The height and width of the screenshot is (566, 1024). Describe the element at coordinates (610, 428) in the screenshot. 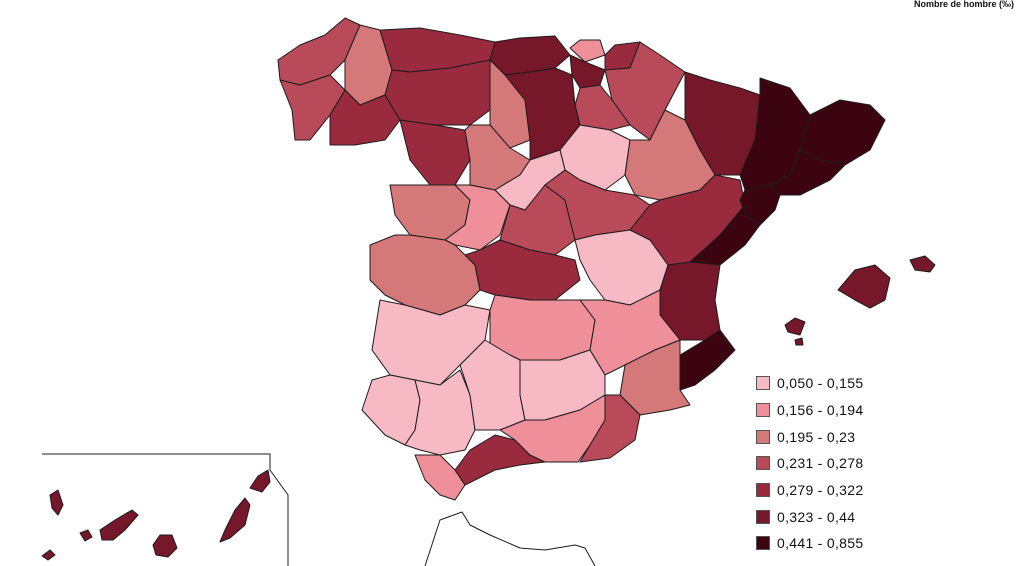

I see `region-almeria` at that location.